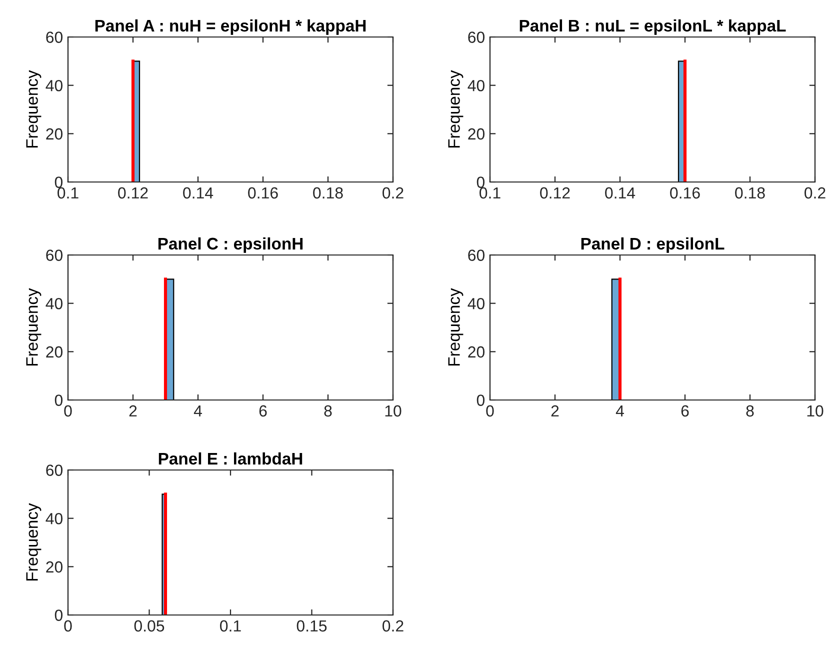  Describe the element at coordinates (230, 27) in the screenshot. I see `chart-title: Panel A : nuH = epsilonH * kappaH` at that location.